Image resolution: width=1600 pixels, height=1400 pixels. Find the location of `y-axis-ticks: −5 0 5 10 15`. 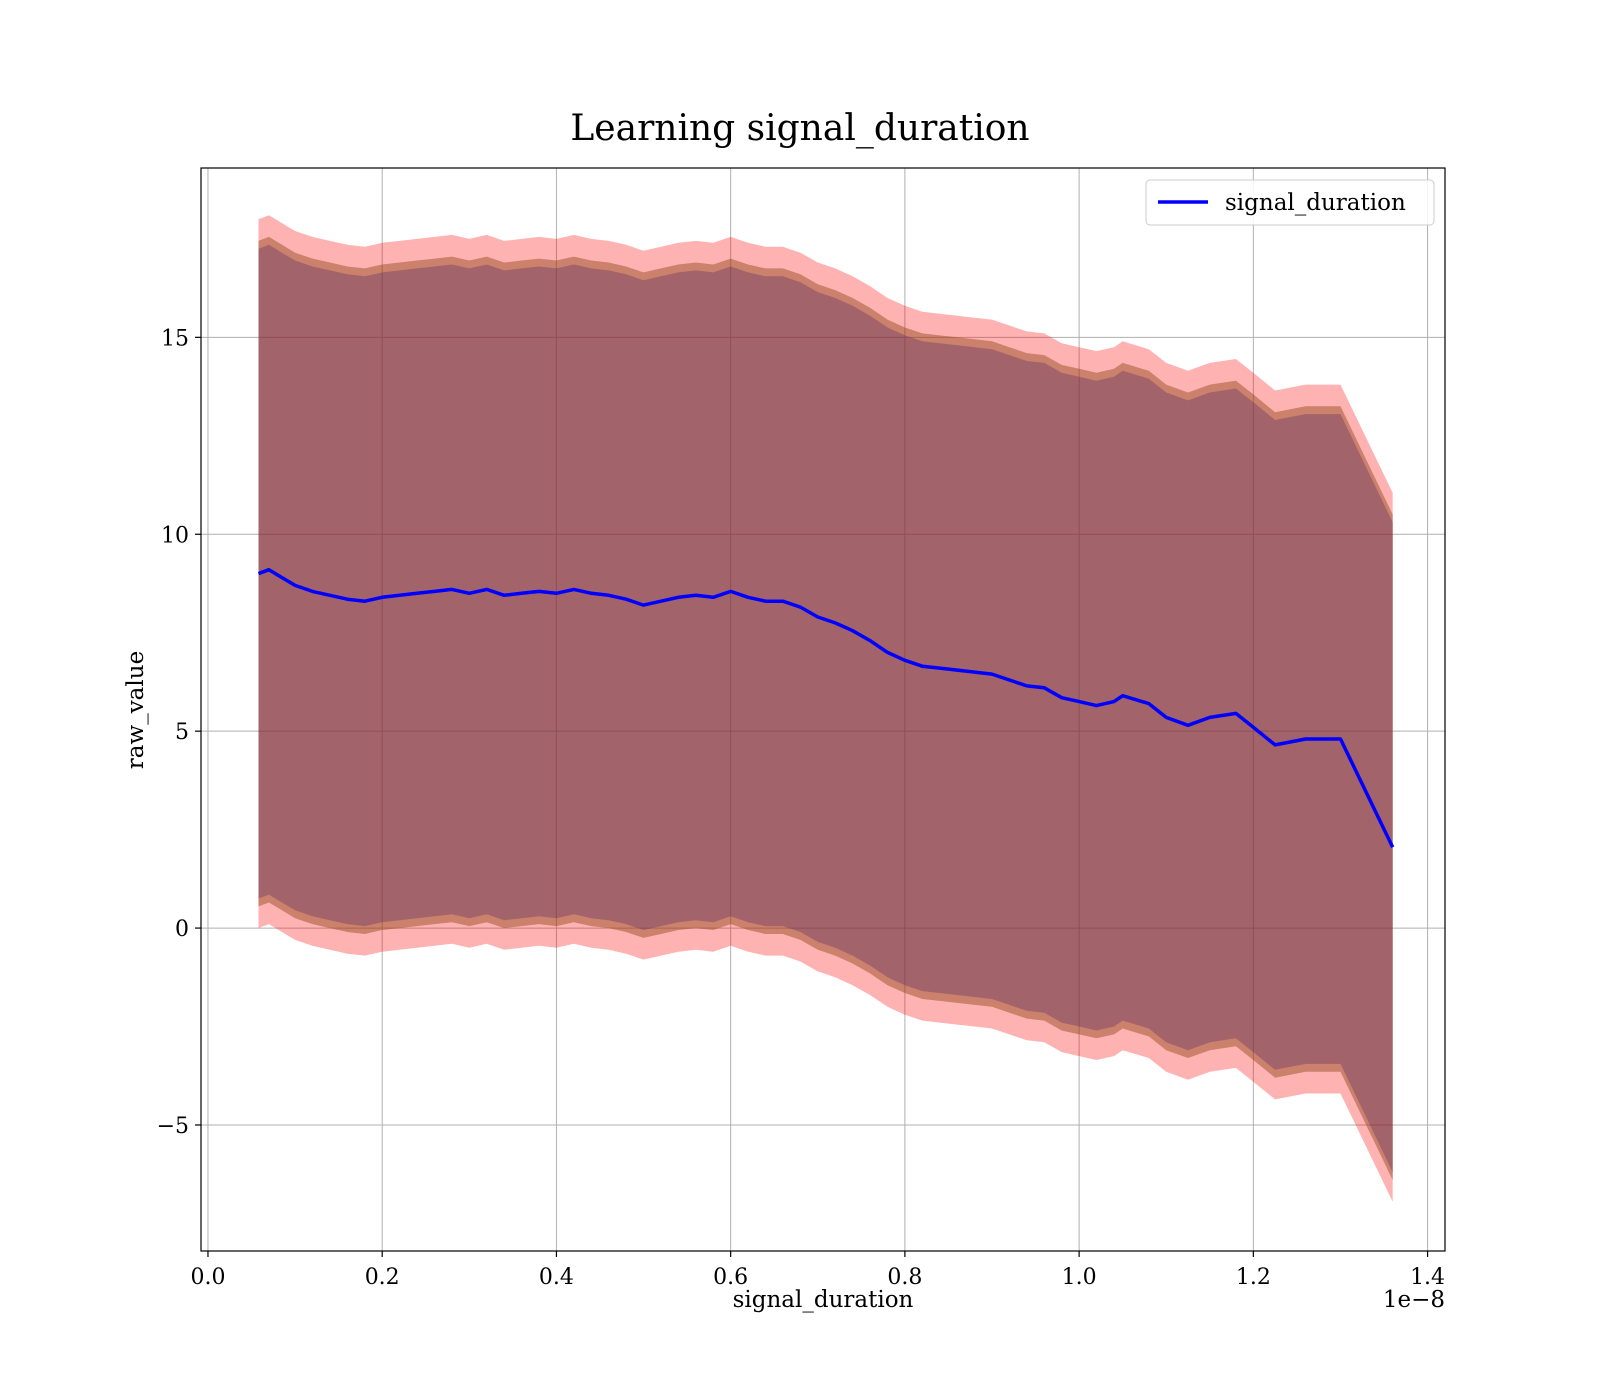

y-axis-ticks: −5 0 5 10 15 is located at coordinates (179, 732).